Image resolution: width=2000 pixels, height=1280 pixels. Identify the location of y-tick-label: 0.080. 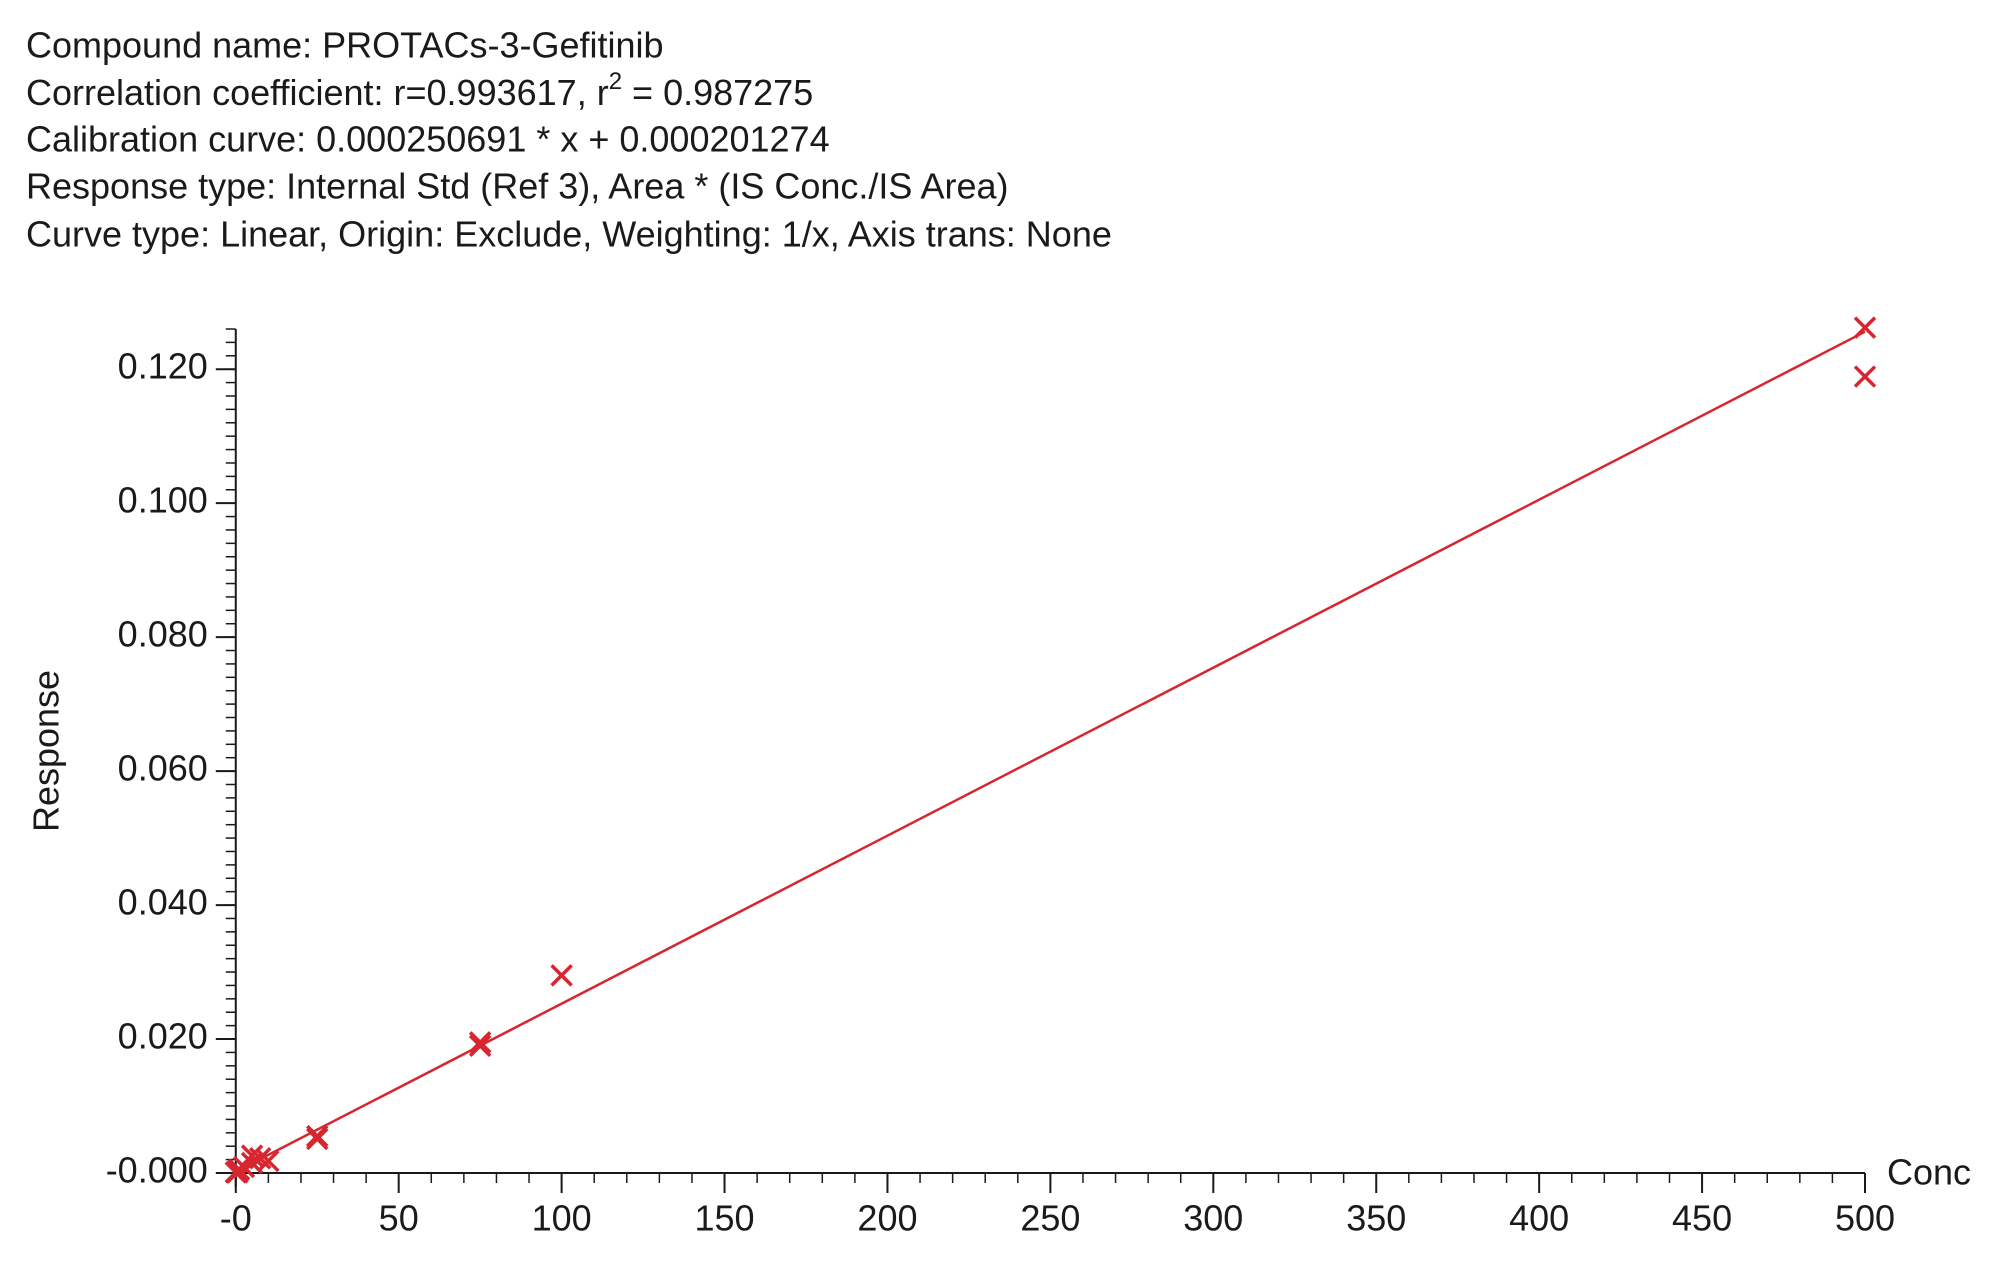
(163, 634).